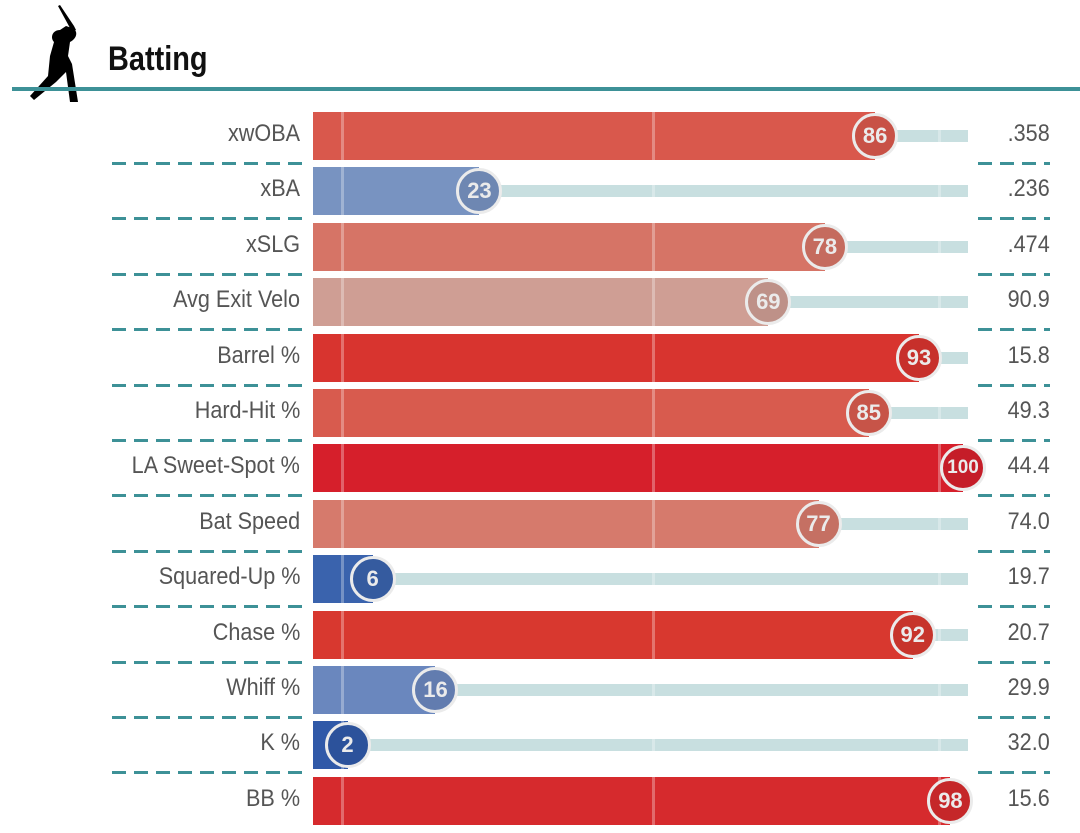 The width and height of the screenshot is (1080, 833). I want to click on metric-row: Bat Speed 77 74.0, so click(540, 527).